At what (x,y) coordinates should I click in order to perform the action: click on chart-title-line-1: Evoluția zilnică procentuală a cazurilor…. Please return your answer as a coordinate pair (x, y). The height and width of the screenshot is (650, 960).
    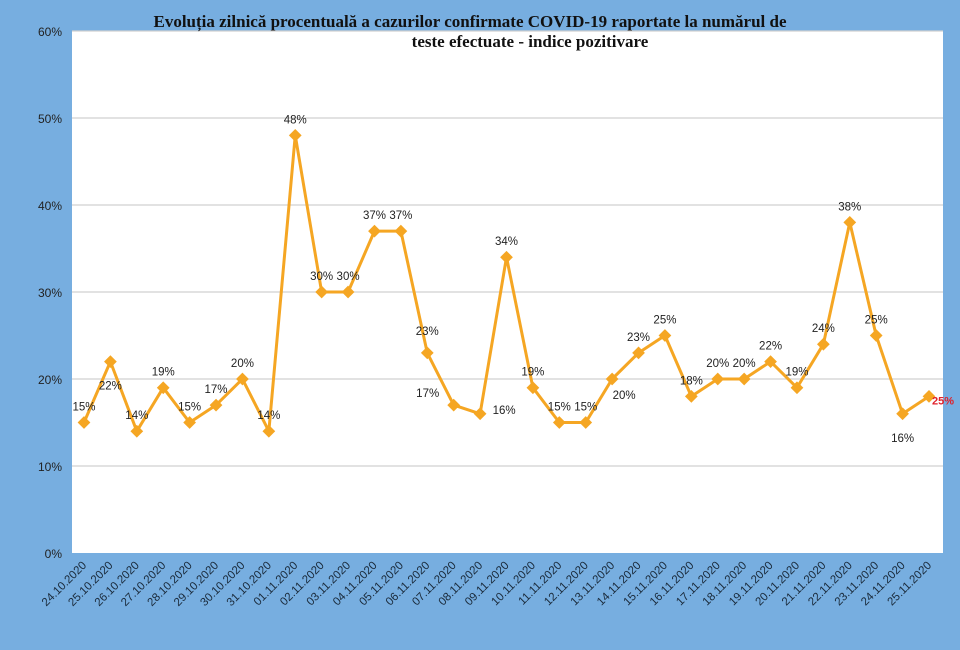
    Looking at the image, I should click on (470, 21).